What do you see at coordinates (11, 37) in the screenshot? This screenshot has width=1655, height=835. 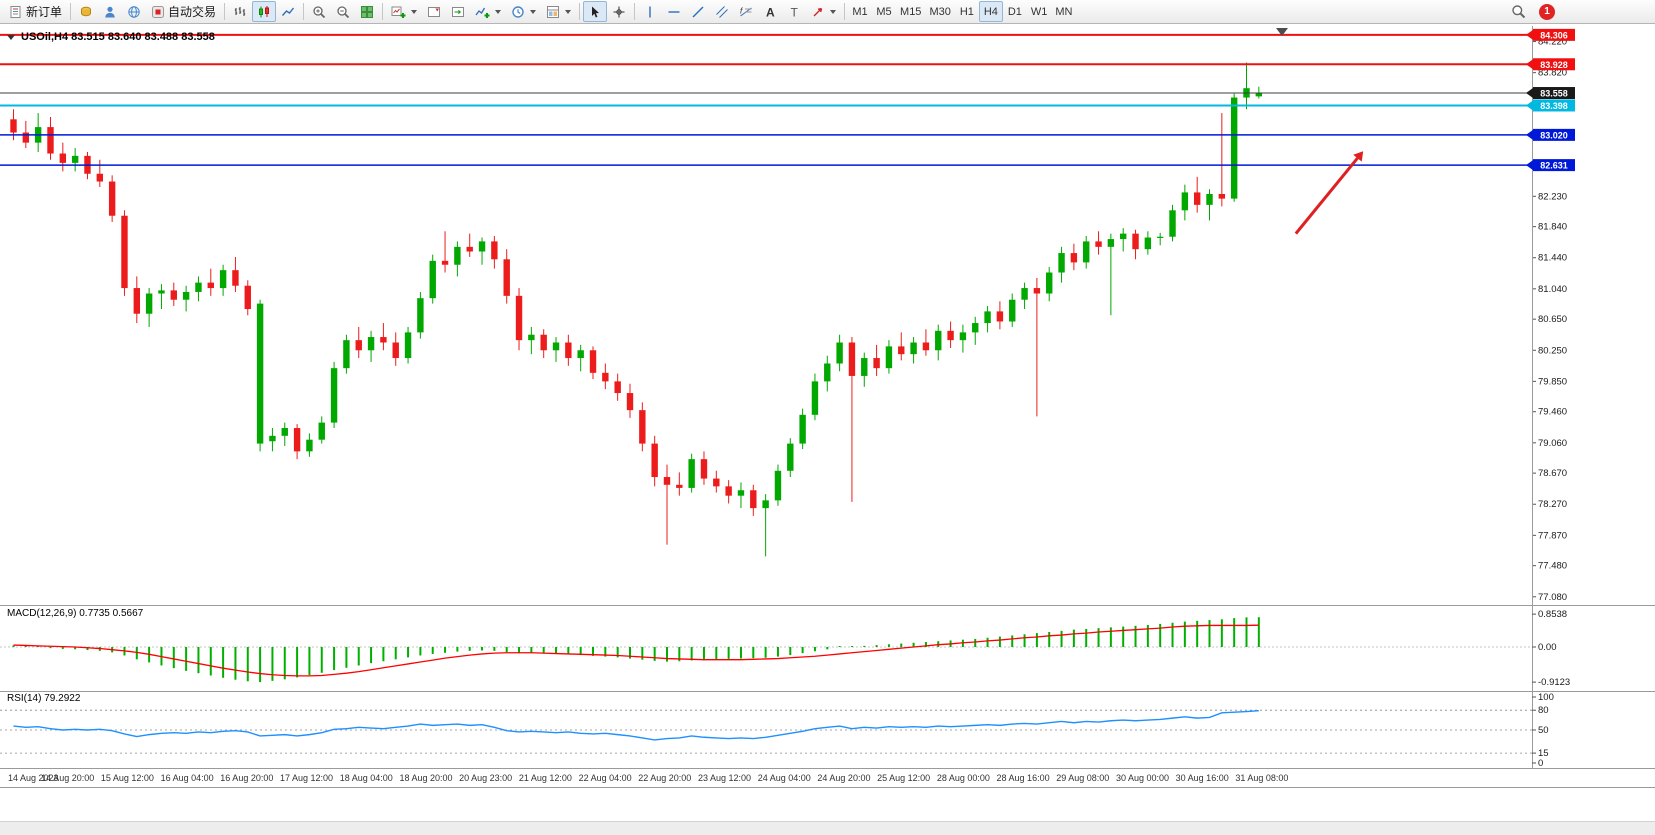 I see `symbol-expand-icon` at bounding box center [11, 37].